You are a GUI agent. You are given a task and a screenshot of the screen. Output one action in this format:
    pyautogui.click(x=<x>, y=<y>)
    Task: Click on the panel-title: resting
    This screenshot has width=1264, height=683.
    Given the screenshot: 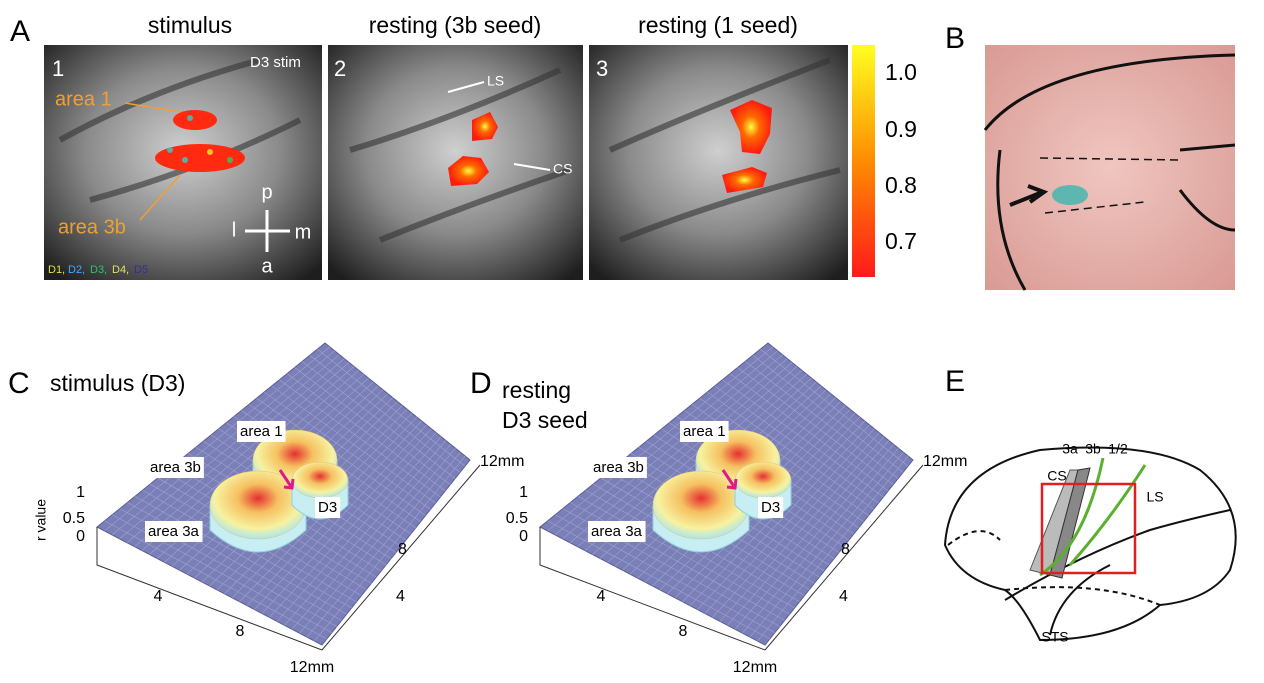 What is the action you would take?
    pyautogui.click(x=536, y=390)
    